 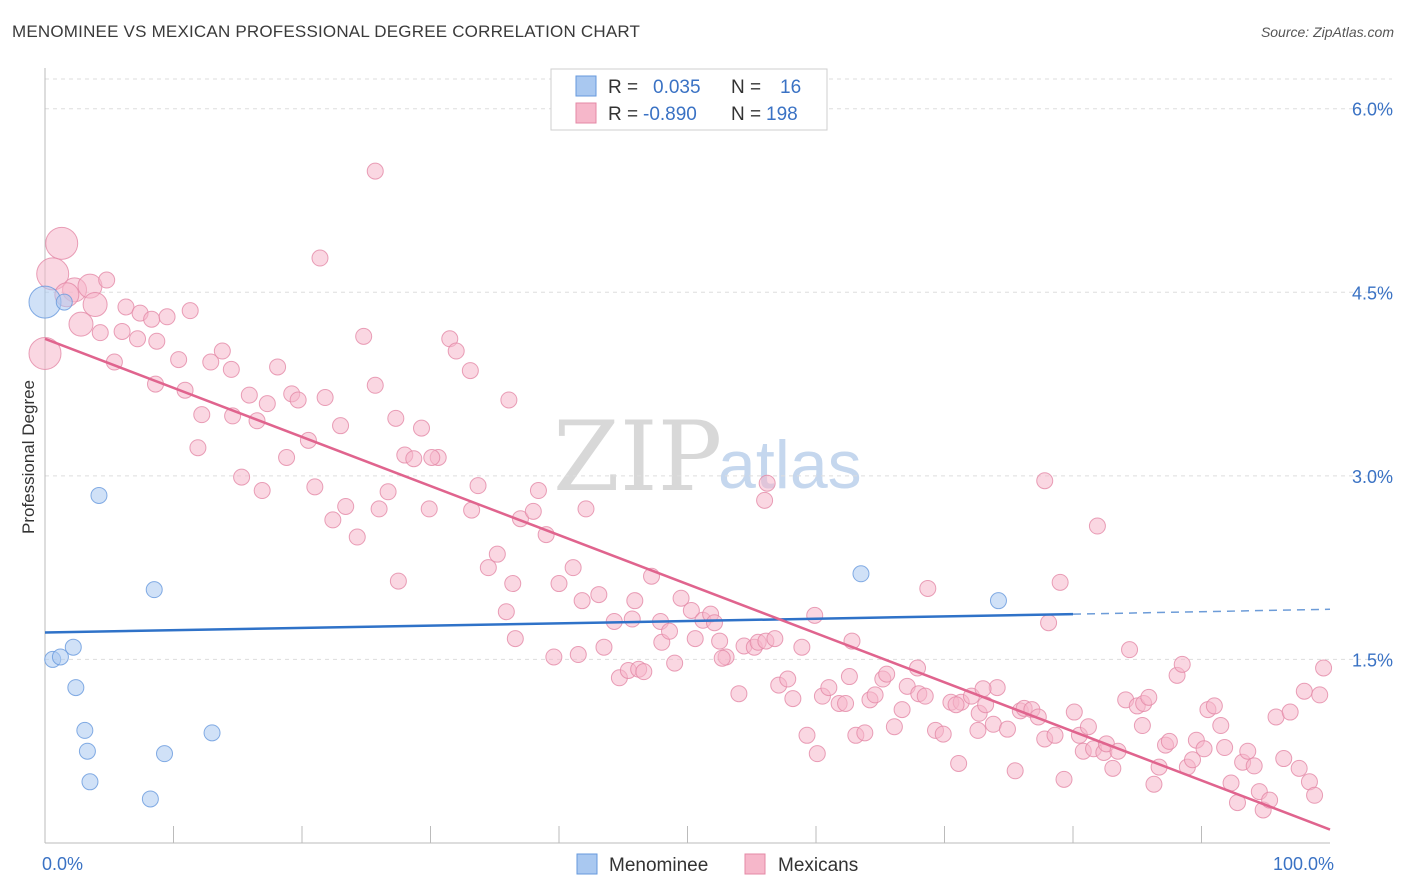 What do you see at coordinates (755, 864) in the screenshot?
I see `legend-swatch-mexicans` at bounding box center [755, 864].